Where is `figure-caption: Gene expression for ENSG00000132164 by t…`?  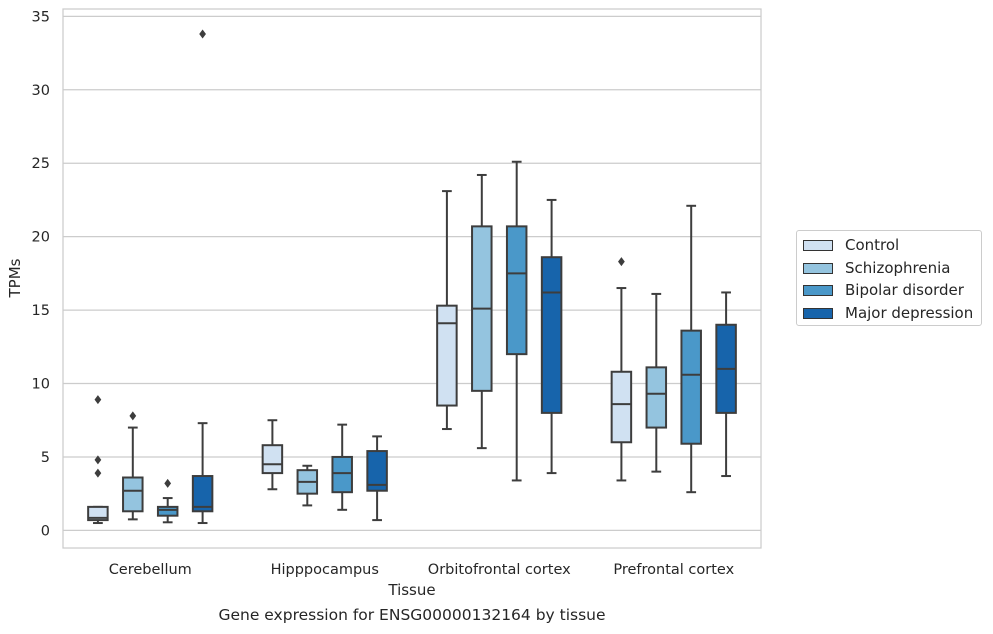 figure-caption: Gene expression for ENSG00000132164 by t… is located at coordinates (412, 615).